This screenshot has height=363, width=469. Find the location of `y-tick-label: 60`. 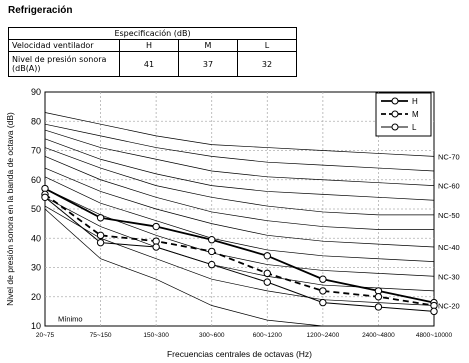

y-tick-label: 60 is located at coordinates (36, 180).